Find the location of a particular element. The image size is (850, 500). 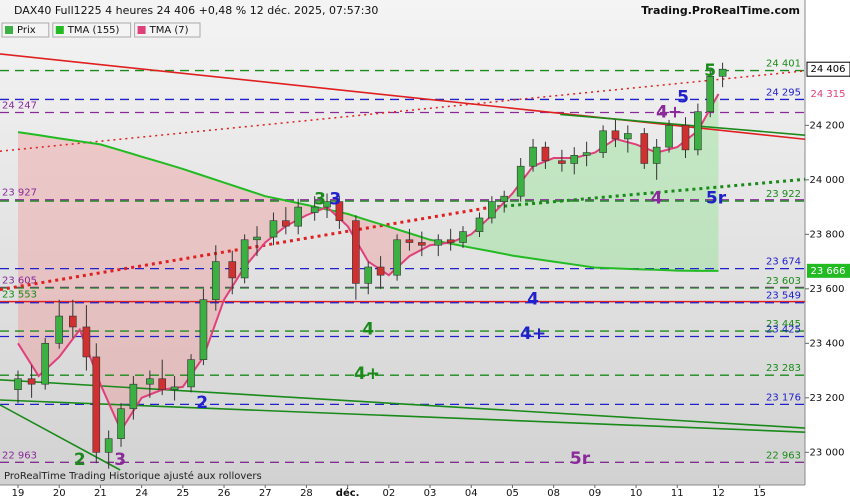

legend-label: TMA (155) is located at coordinates (93, 30).